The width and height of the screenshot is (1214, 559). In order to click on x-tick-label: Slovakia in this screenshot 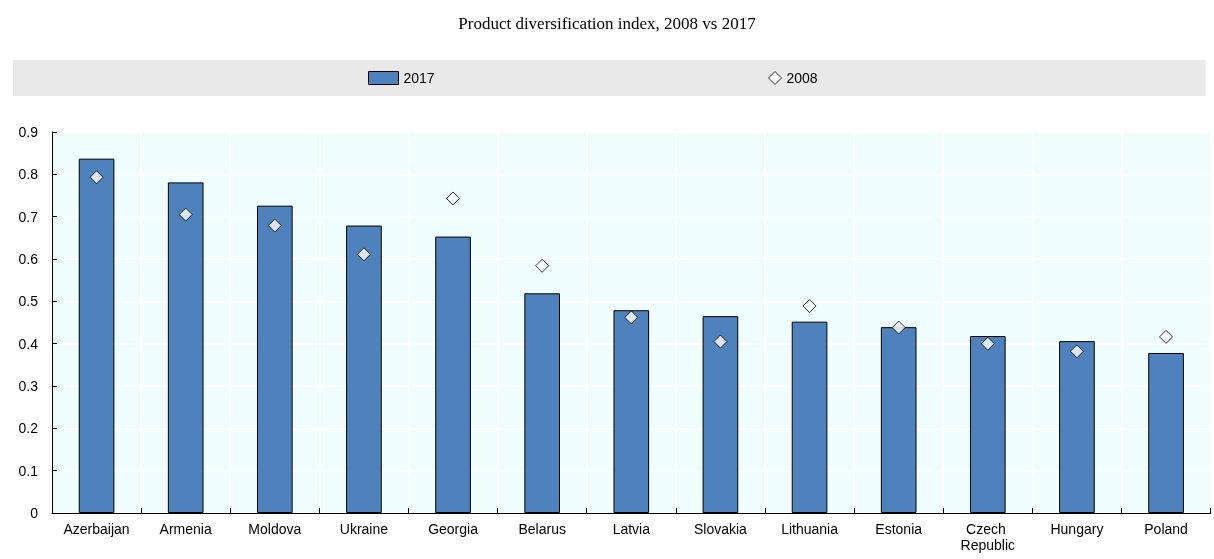, I will do `click(720, 529)`.